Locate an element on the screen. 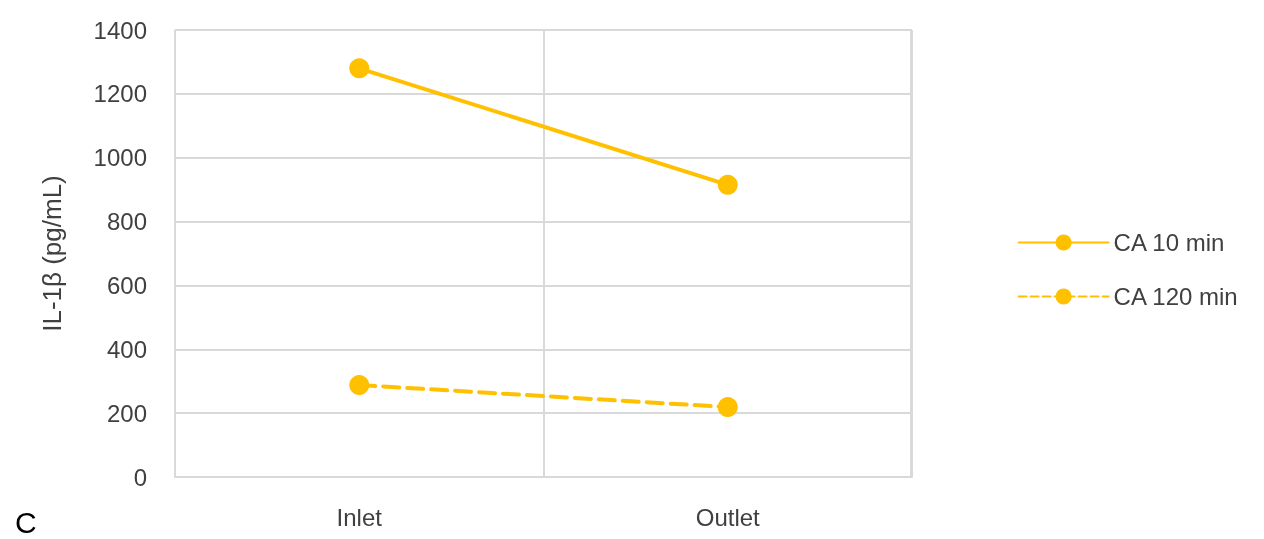  y-tick-label: 800 is located at coordinates (126, 222).